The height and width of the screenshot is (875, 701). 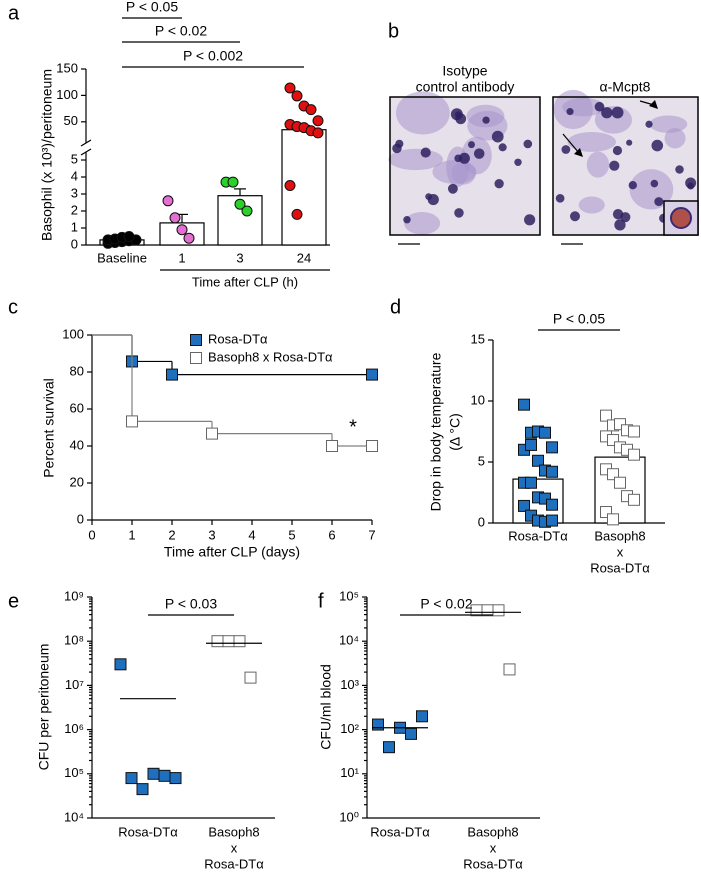 What do you see at coordinates (240, 220) in the screenshot?
I see `bar` at bounding box center [240, 220].